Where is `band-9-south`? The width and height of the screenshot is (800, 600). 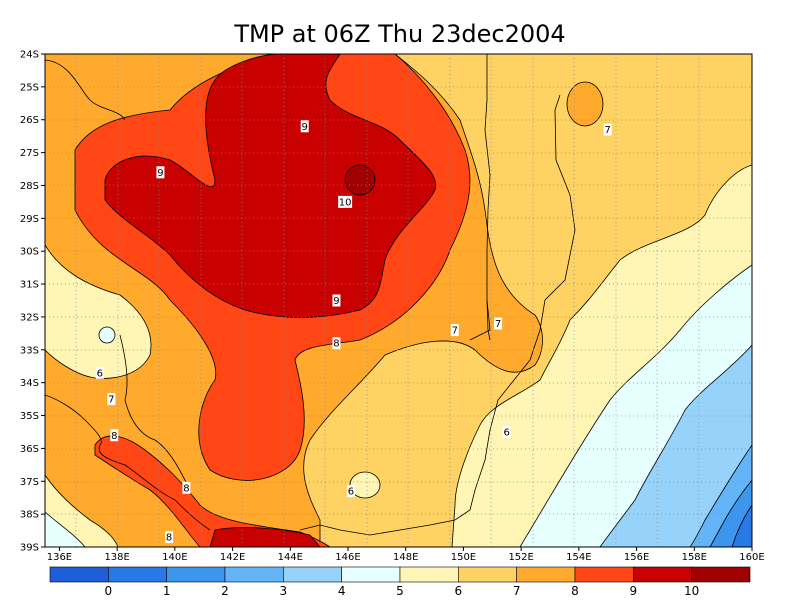 band-9-south is located at coordinates (265, 537).